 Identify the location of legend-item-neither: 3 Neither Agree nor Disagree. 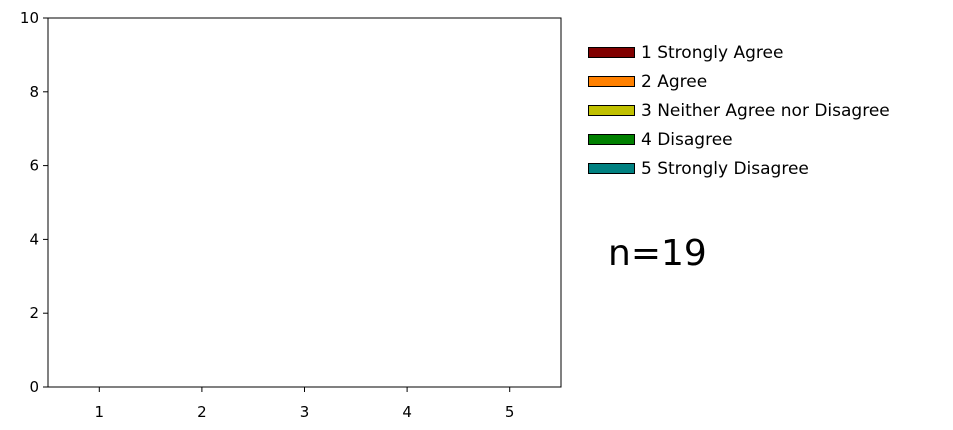
(739, 110).